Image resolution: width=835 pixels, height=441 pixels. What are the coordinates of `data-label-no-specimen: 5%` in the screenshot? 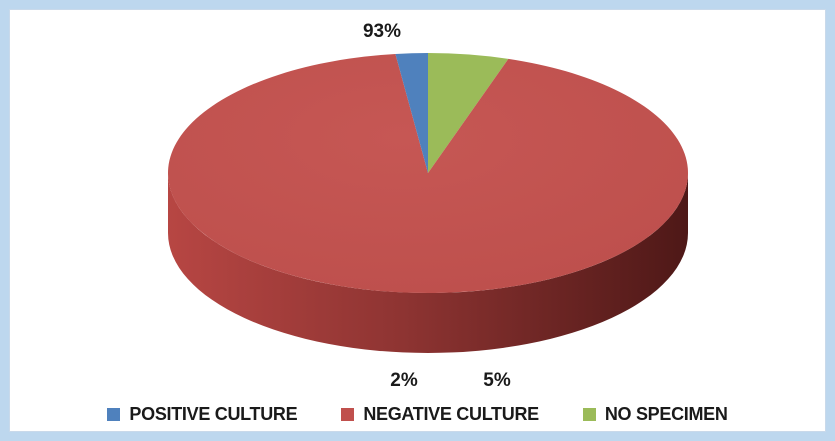 It's located at (497, 380).